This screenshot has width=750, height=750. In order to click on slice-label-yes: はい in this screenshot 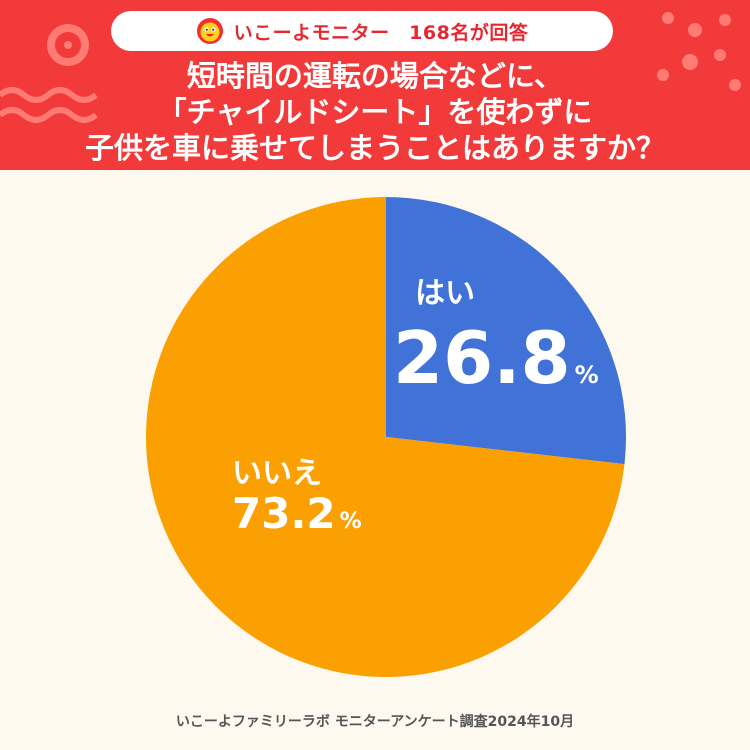, I will do `click(445, 293)`.